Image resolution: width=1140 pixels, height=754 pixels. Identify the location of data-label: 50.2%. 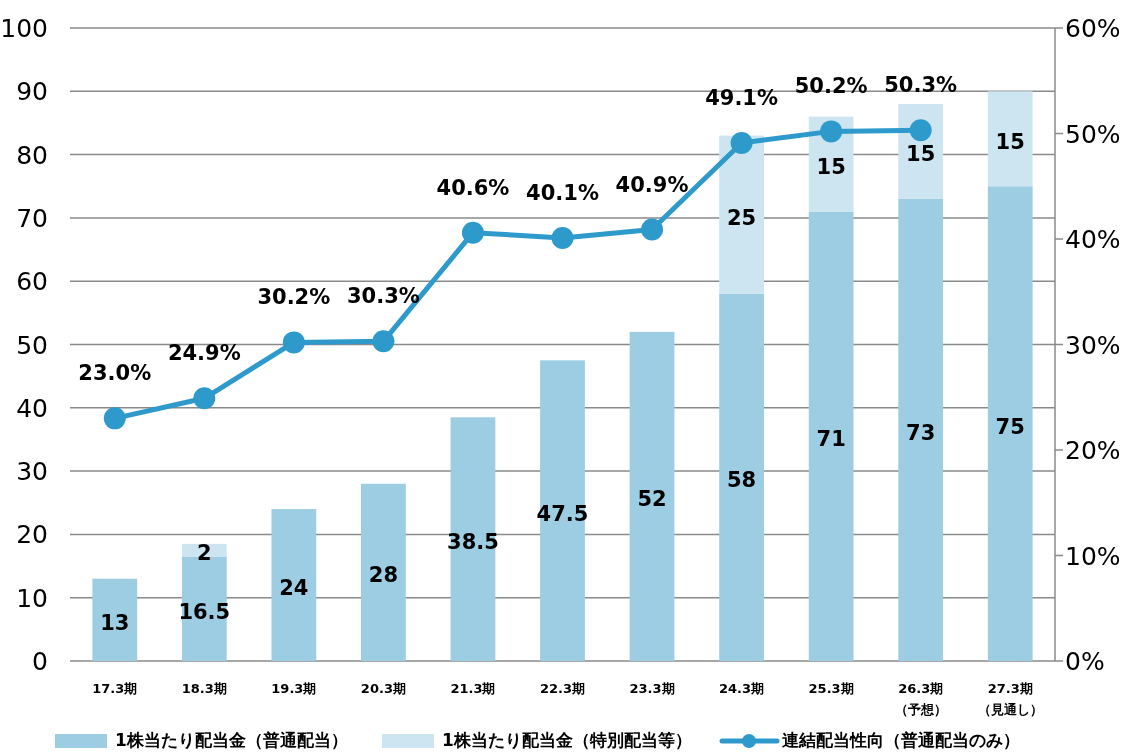
(831, 86).